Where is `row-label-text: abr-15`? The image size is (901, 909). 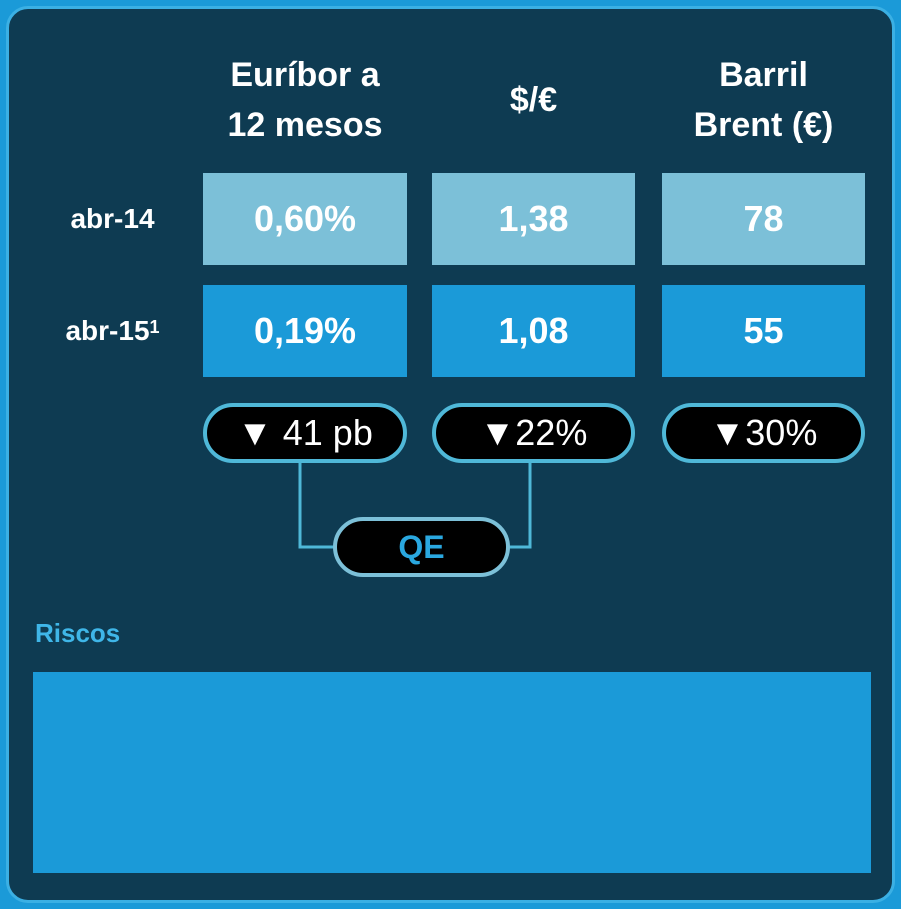
row-label-text: abr-15 is located at coordinates (107, 330).